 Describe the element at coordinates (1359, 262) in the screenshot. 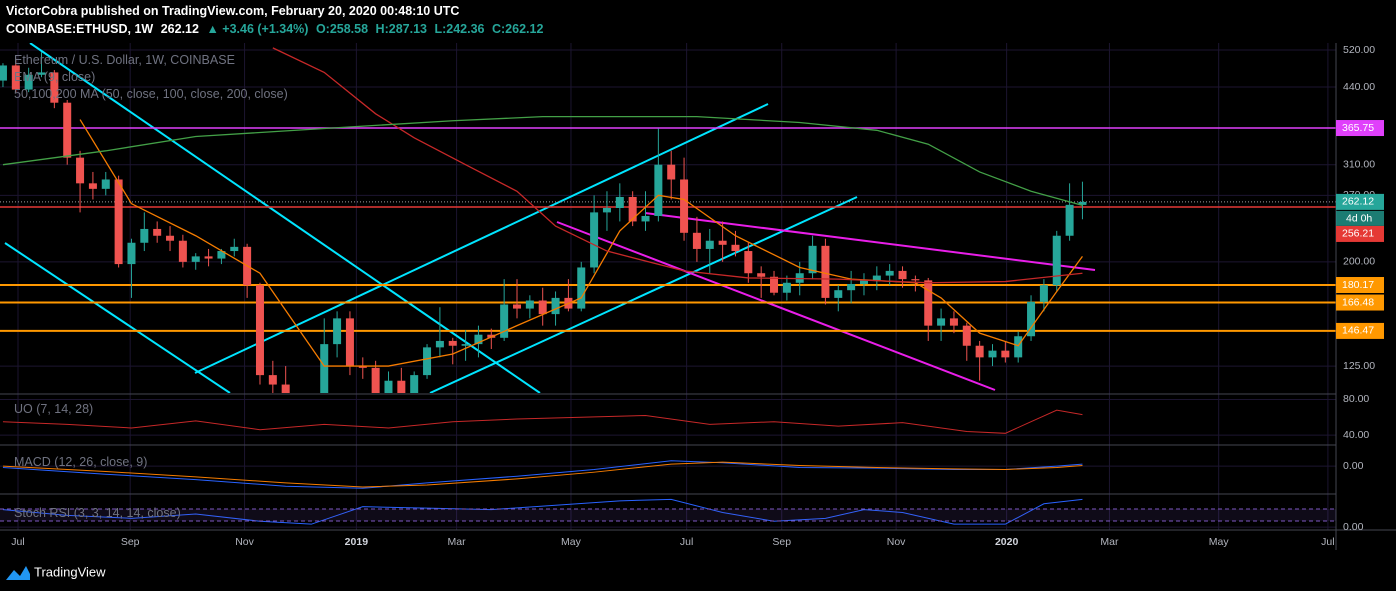

I see `y-tick-label: 200.00` at that location.